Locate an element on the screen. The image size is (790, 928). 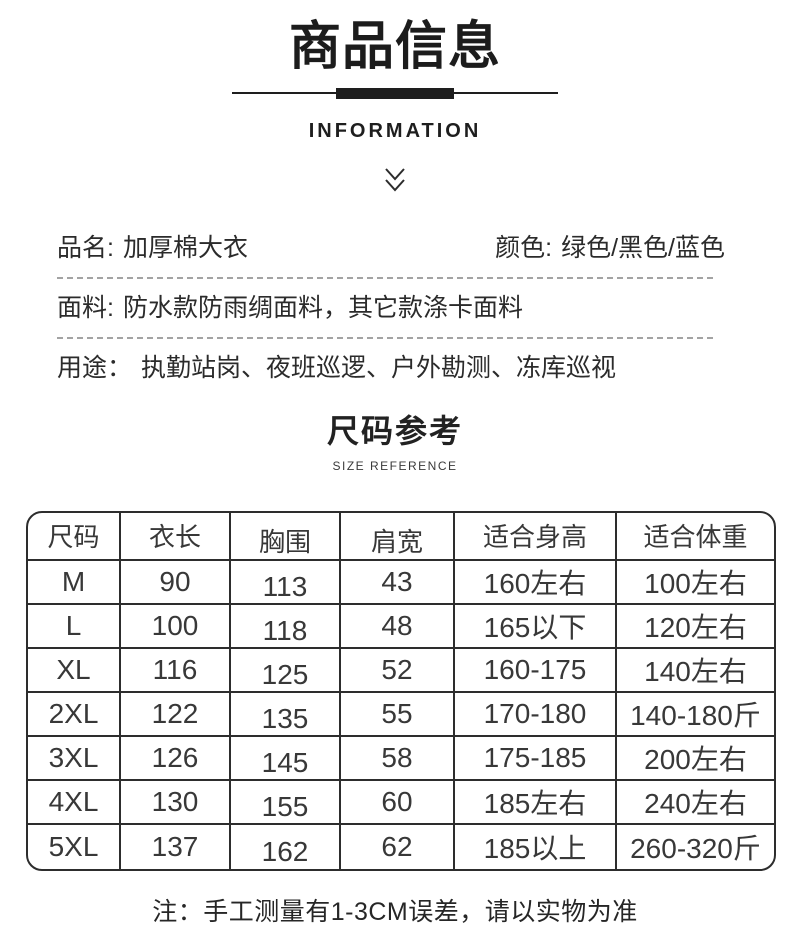
size-table-header-cell: 肩宽 is located at coordinates (398, 536).